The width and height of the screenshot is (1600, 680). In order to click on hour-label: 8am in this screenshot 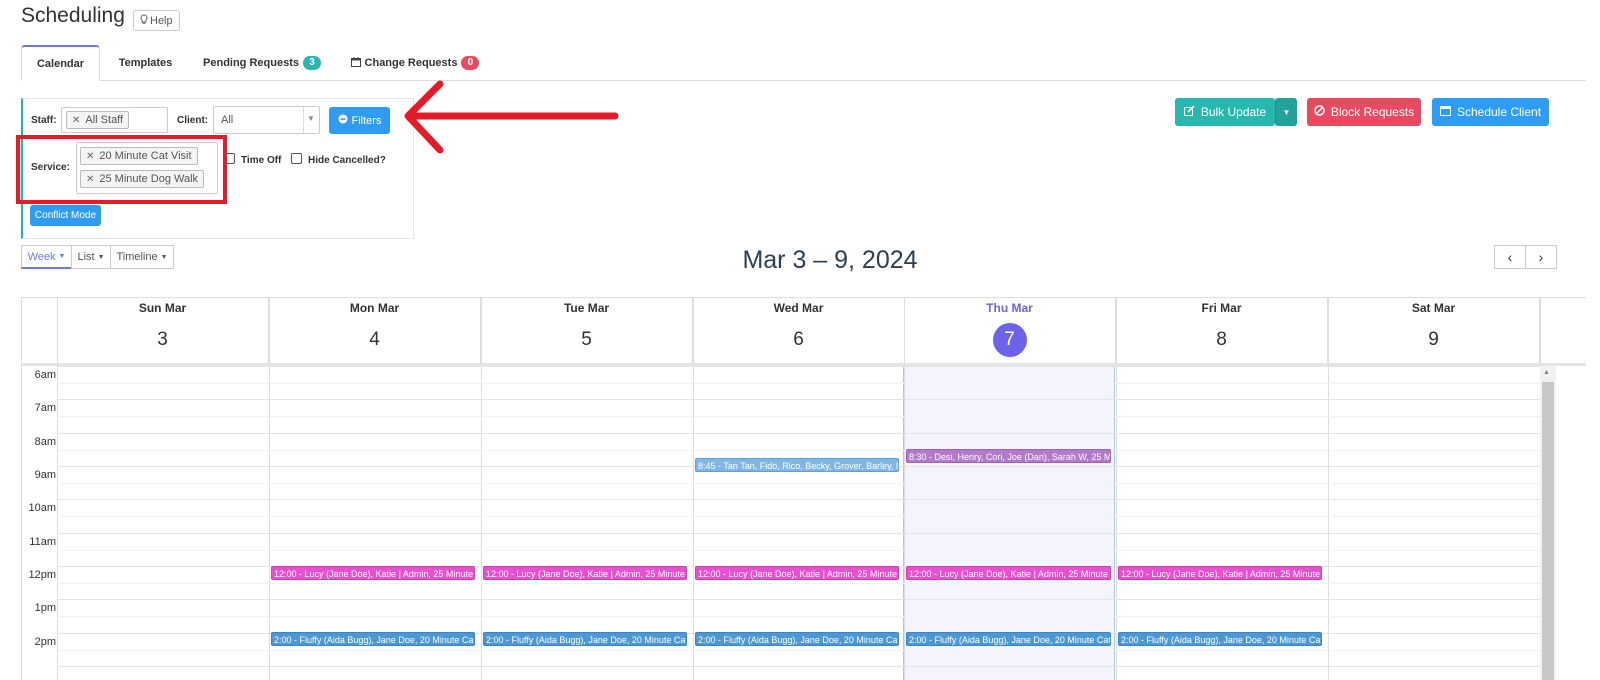, I will do `click(45, 442)`.